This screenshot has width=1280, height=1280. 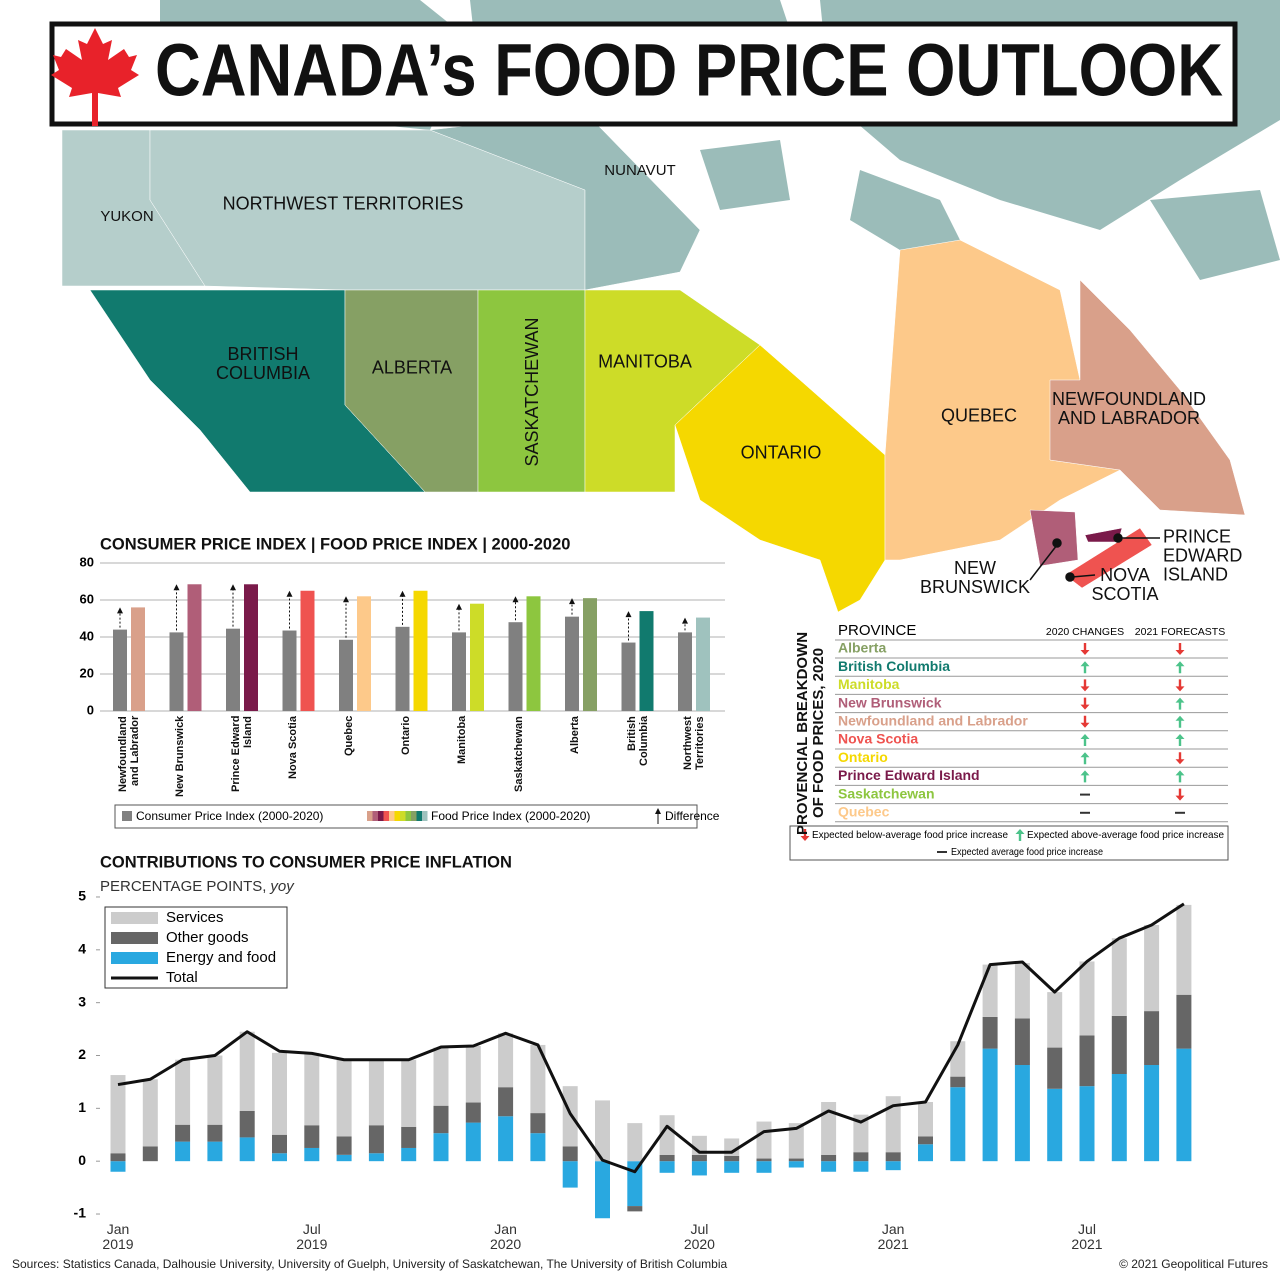 I want to click on province-name: Manitoba, so click(x=869, y=684).